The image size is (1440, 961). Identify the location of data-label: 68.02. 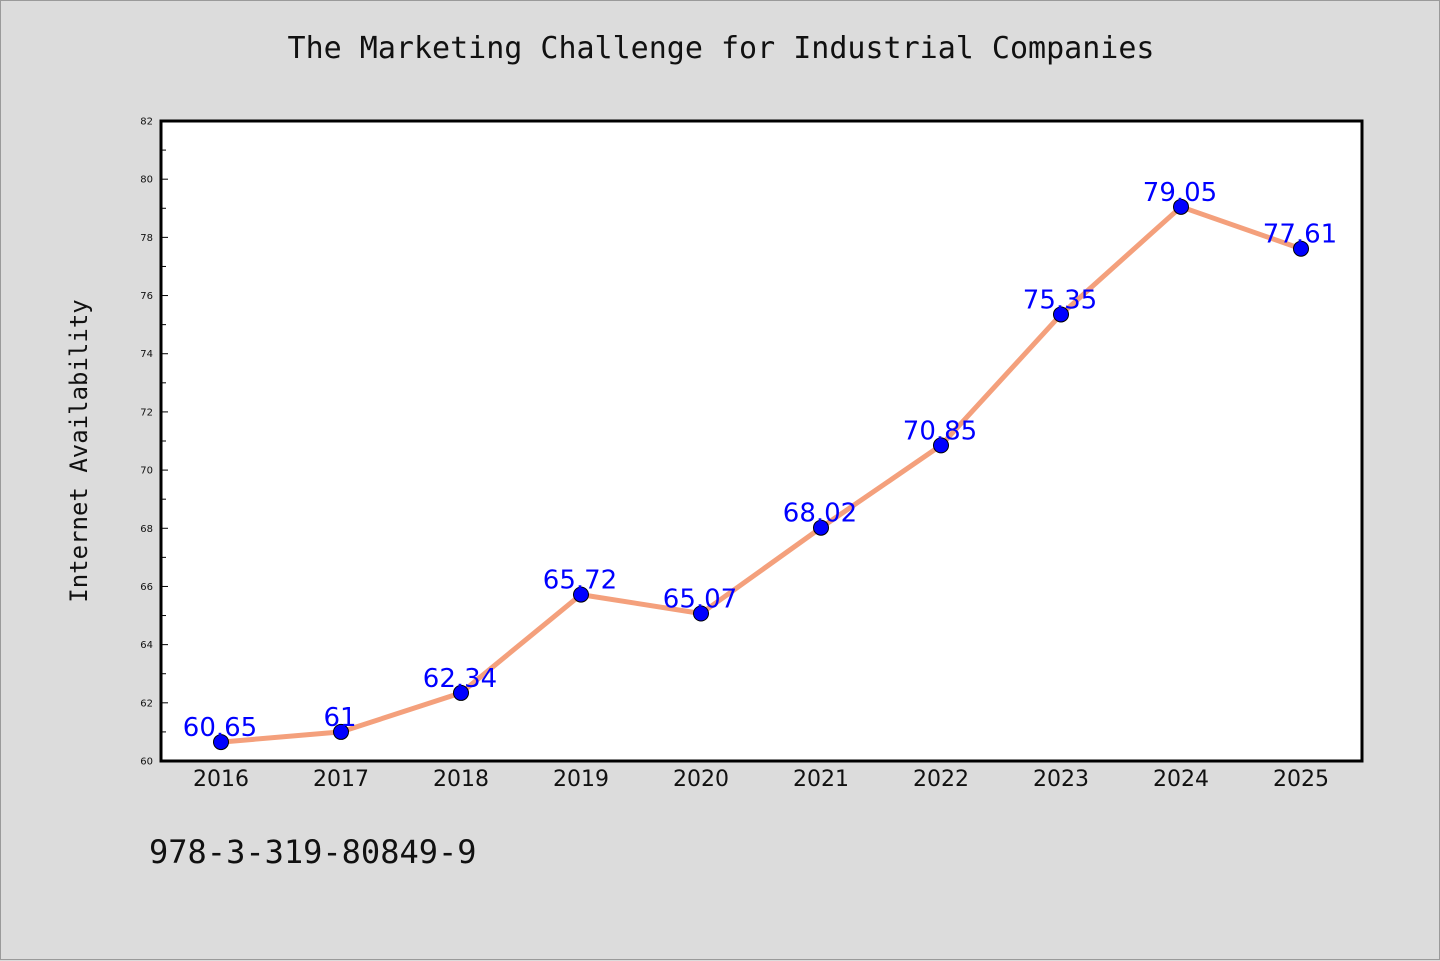
(820, 514).